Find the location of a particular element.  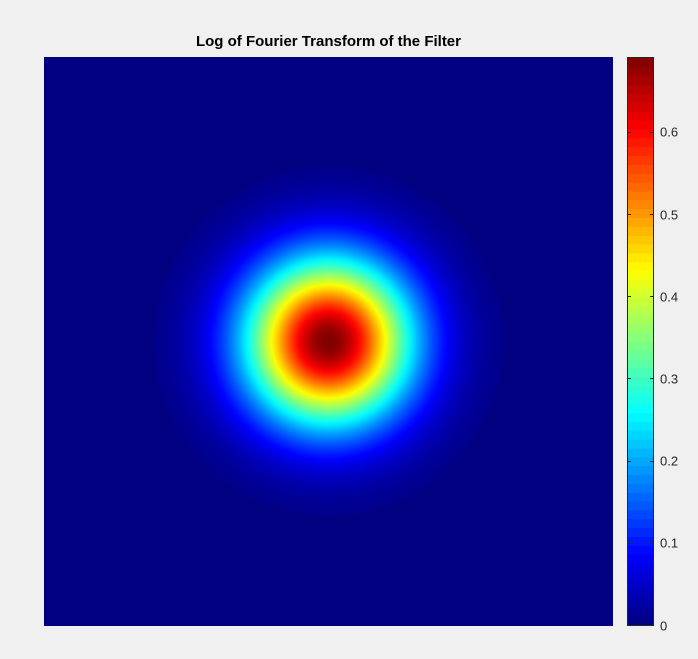

colorbar-tick-label: 0.4 is located at coordinates (669, 297).